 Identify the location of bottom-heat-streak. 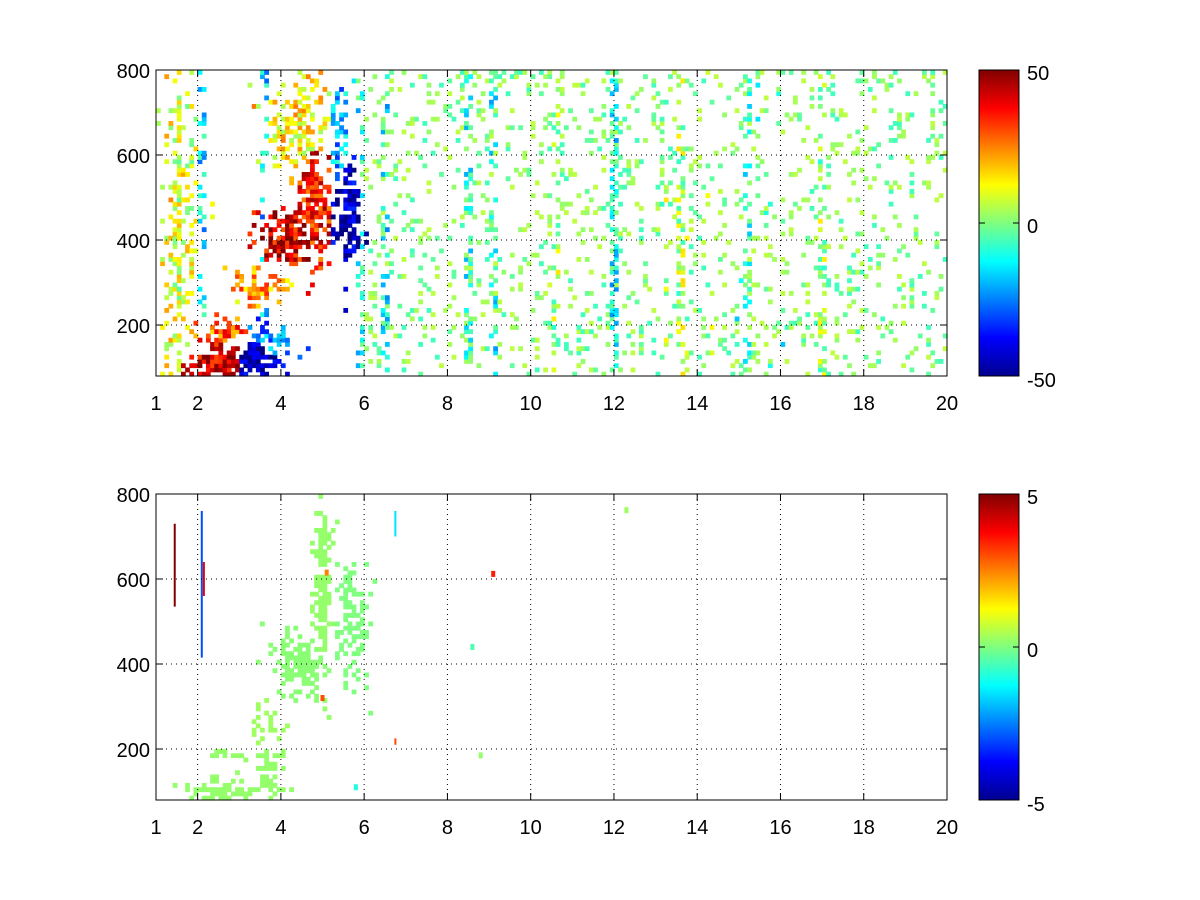
(395, 741).